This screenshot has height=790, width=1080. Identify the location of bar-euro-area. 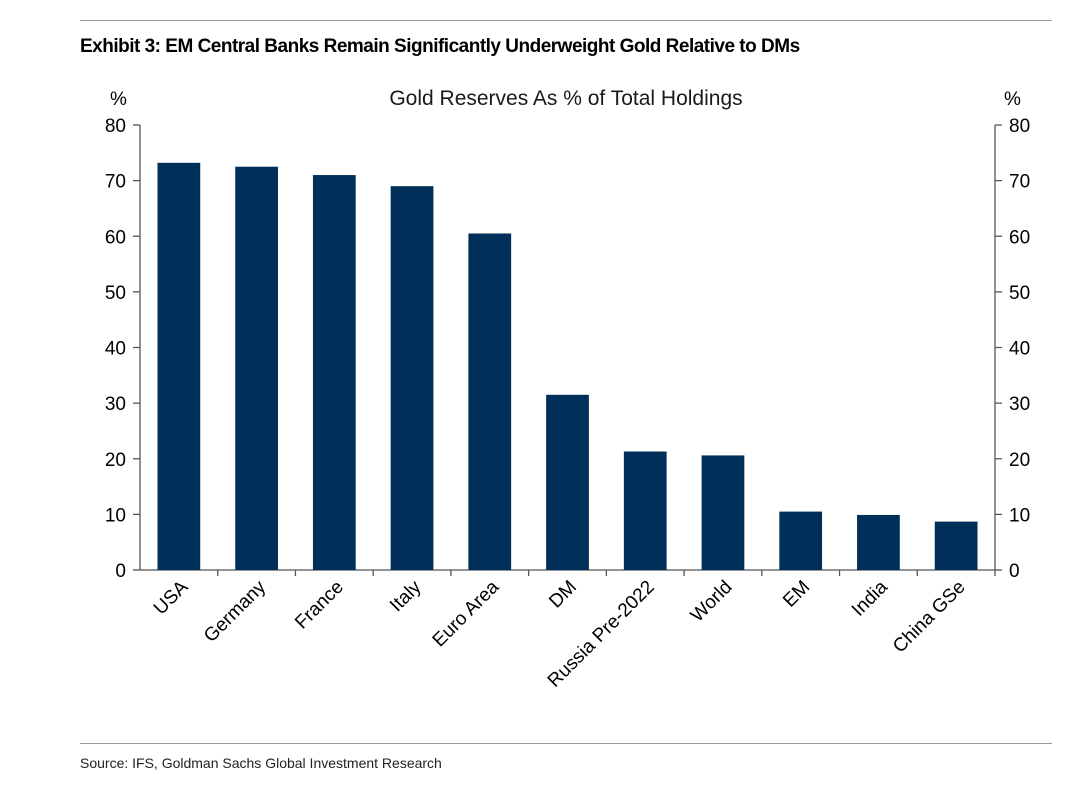
(490, 401).